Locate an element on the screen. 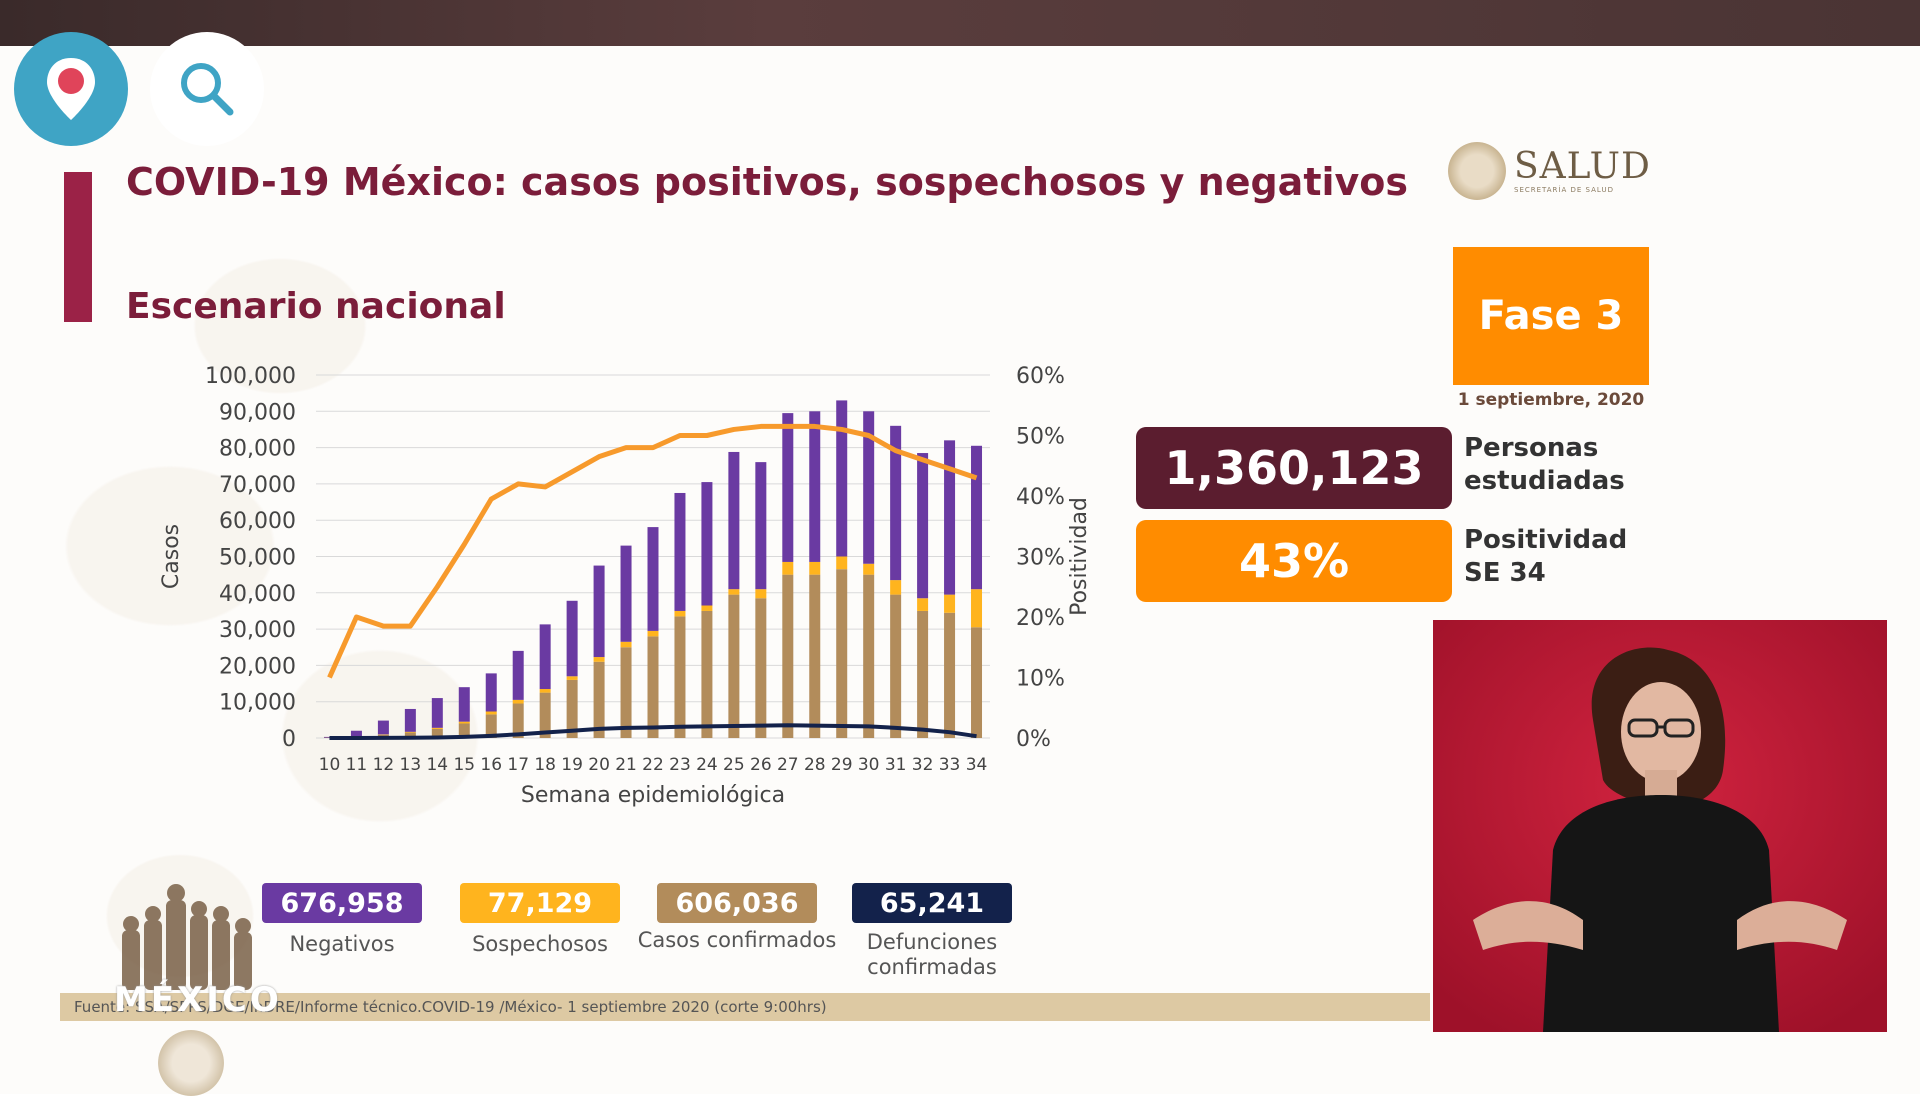 The width and height of the screenshot is (1920, 1096). y2-axis-label: Positividad is located at coordinates (1078, 556).